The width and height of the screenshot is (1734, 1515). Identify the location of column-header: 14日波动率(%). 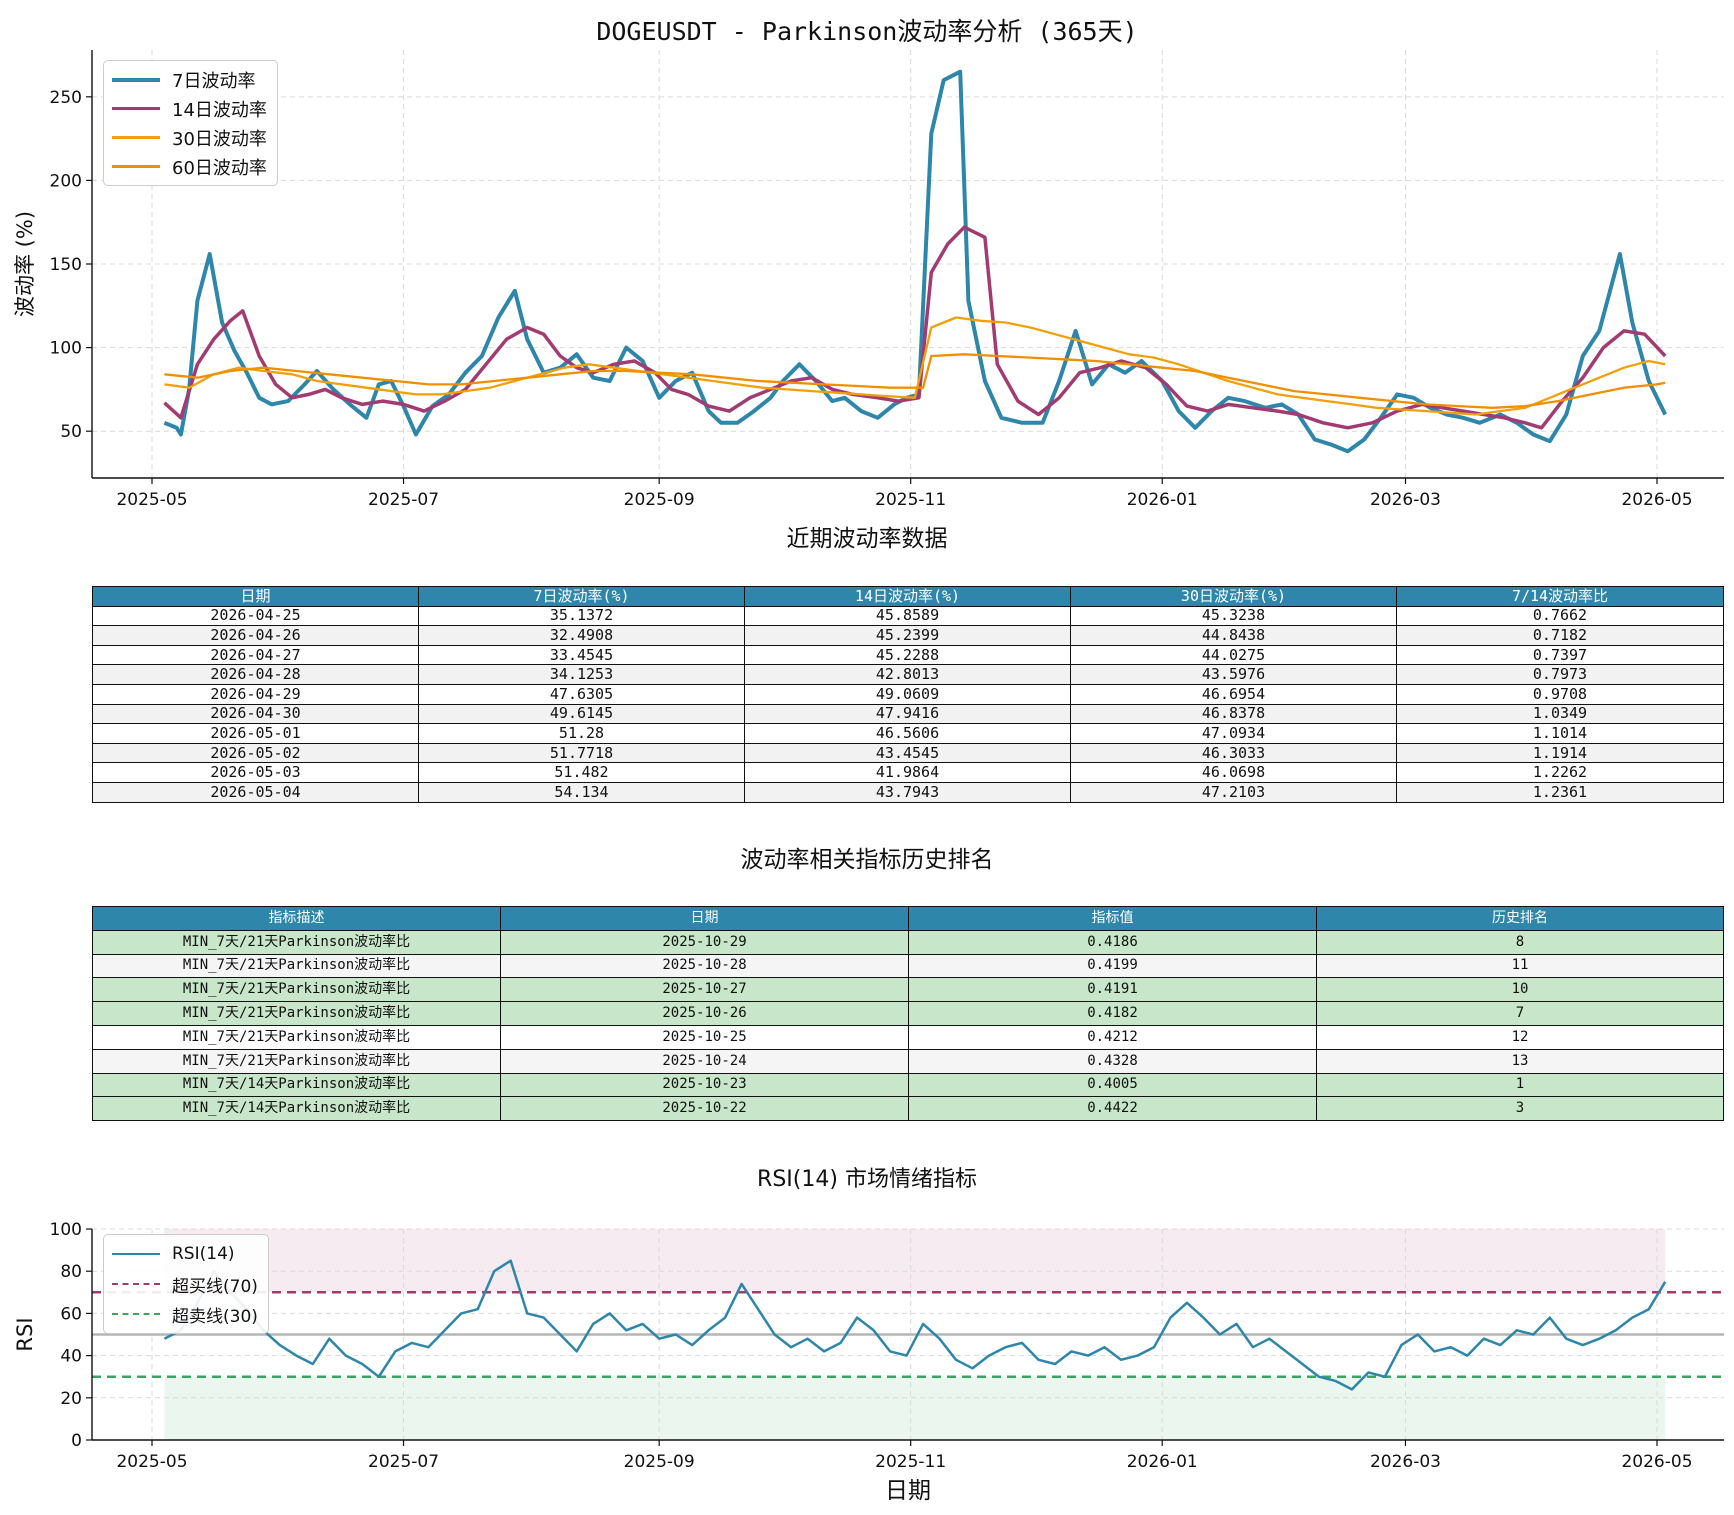
(907, 596).